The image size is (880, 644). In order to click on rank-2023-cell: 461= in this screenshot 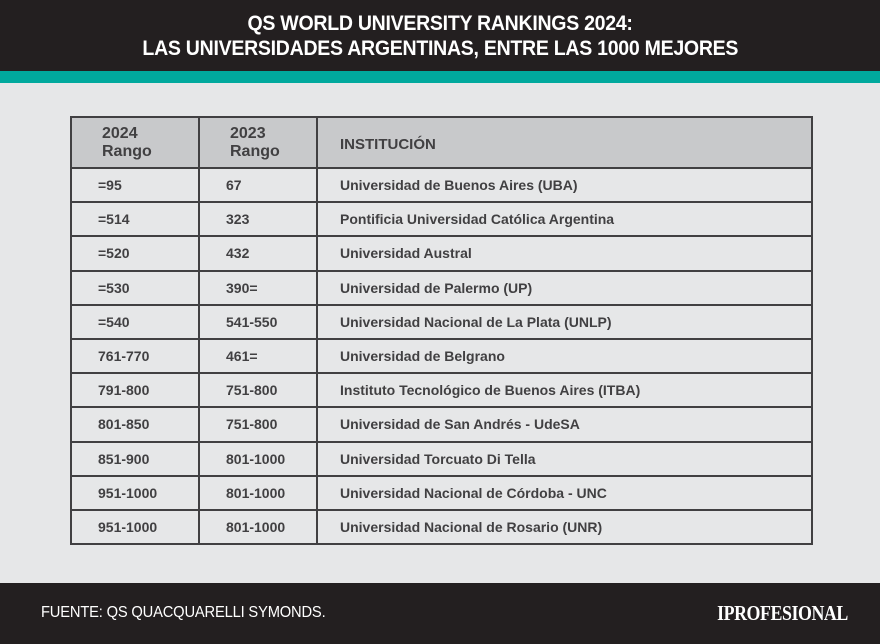, I will do `click(258, 356)`.